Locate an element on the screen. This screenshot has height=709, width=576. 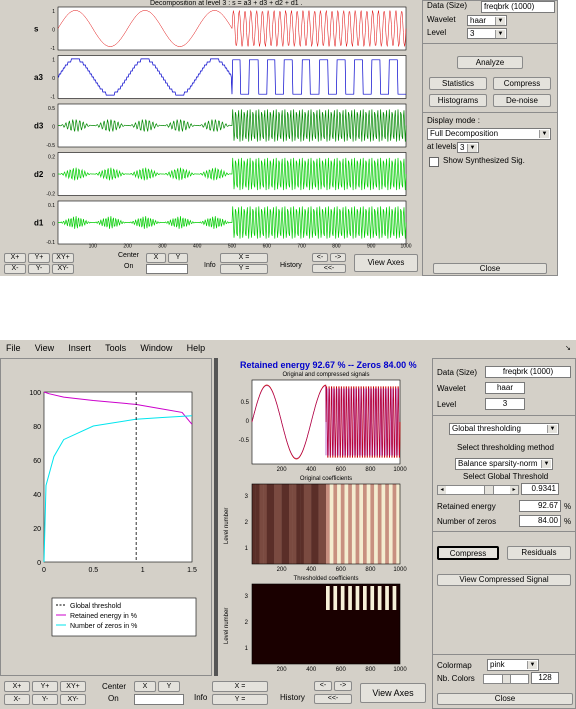
histograms-button: Histograms is located at coordinates (458, 100).